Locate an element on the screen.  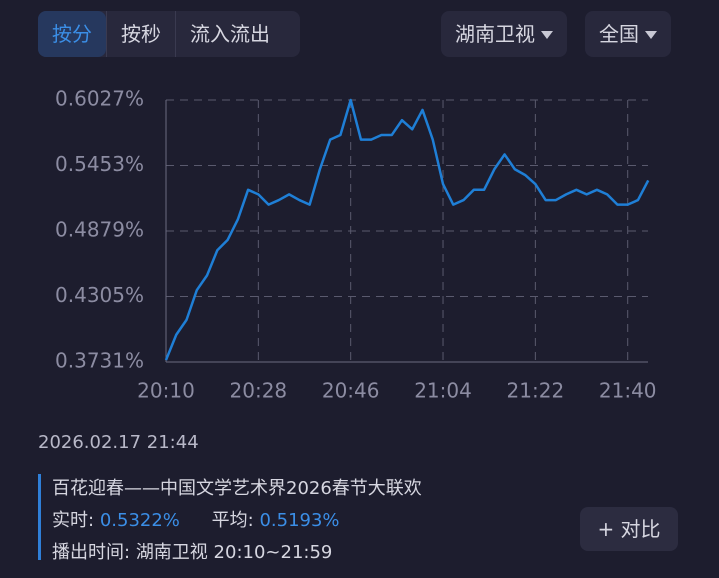
stats: 实时: 0.5322% 平均: 0.5193% is located at coordinates (196, 519).